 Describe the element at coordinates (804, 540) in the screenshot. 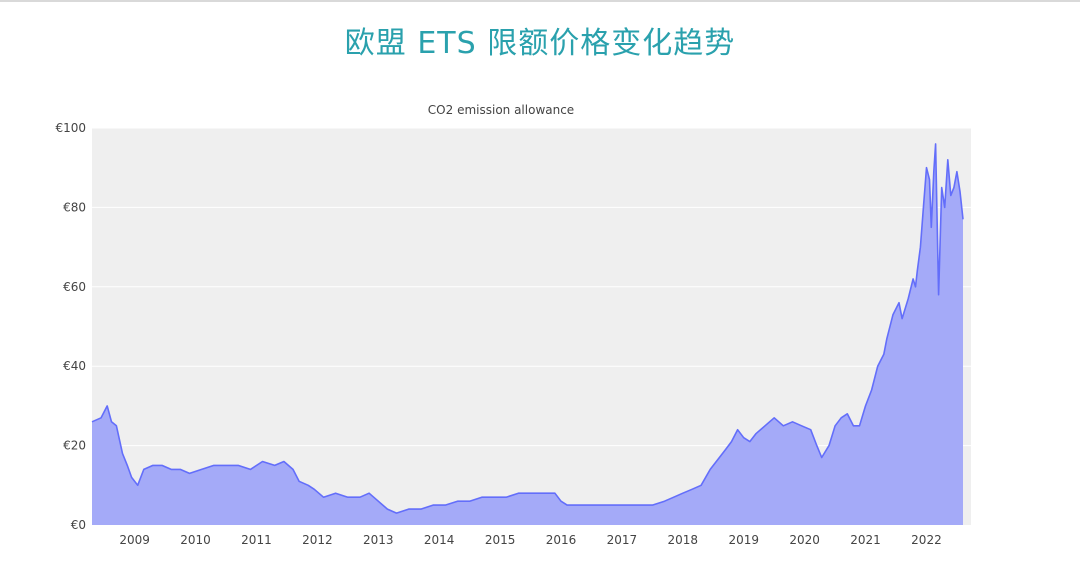

I see `x-tick-label: 2020` at that location.